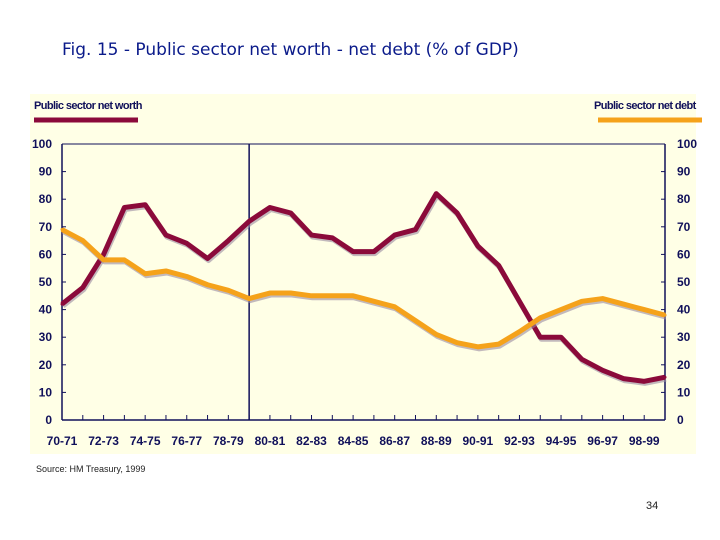 The image size is (720, 540). Describe the element at coordinates (684, 227) in the screenshot. I see `y-tick-label-right: 70` at that location.